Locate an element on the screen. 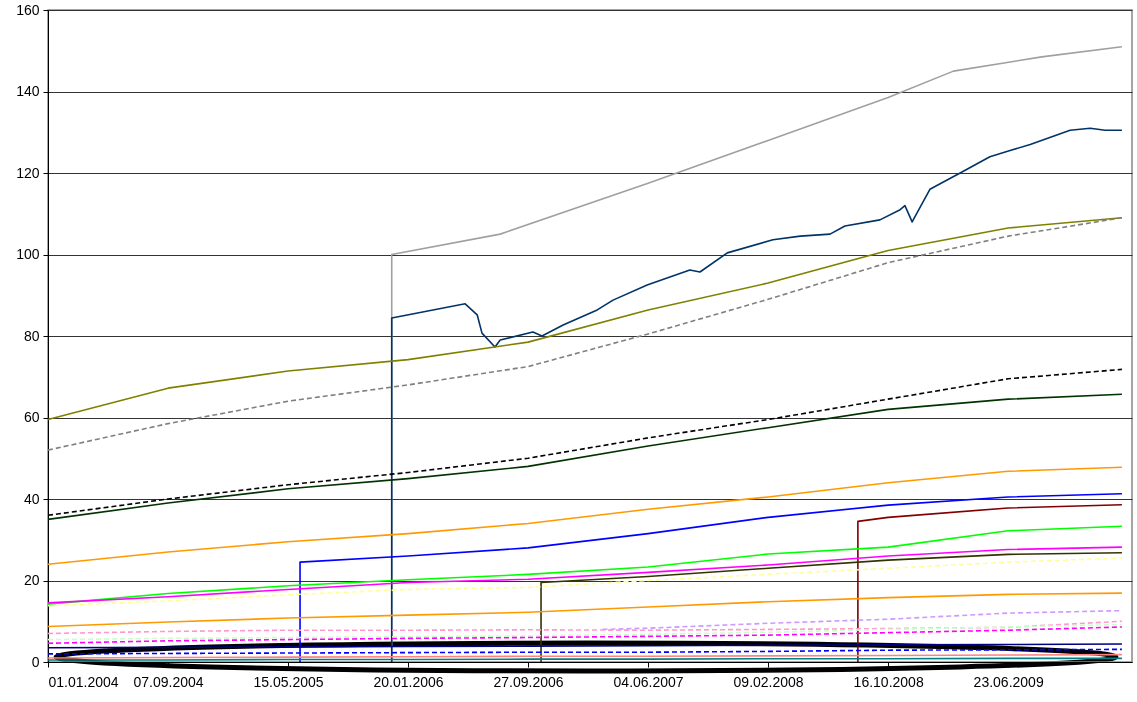 The width and height of the screenshot is (1137, 702). x-tick-label: 20.01.2006 is located at coordinates (408, 681).